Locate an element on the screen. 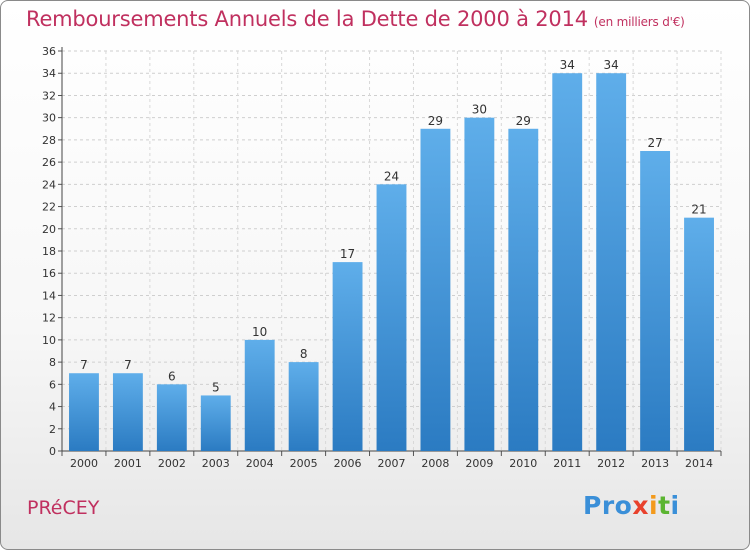 This screenshot has height=550, width=750. y-tick-label: 14 is located at coordinates (49, 295).